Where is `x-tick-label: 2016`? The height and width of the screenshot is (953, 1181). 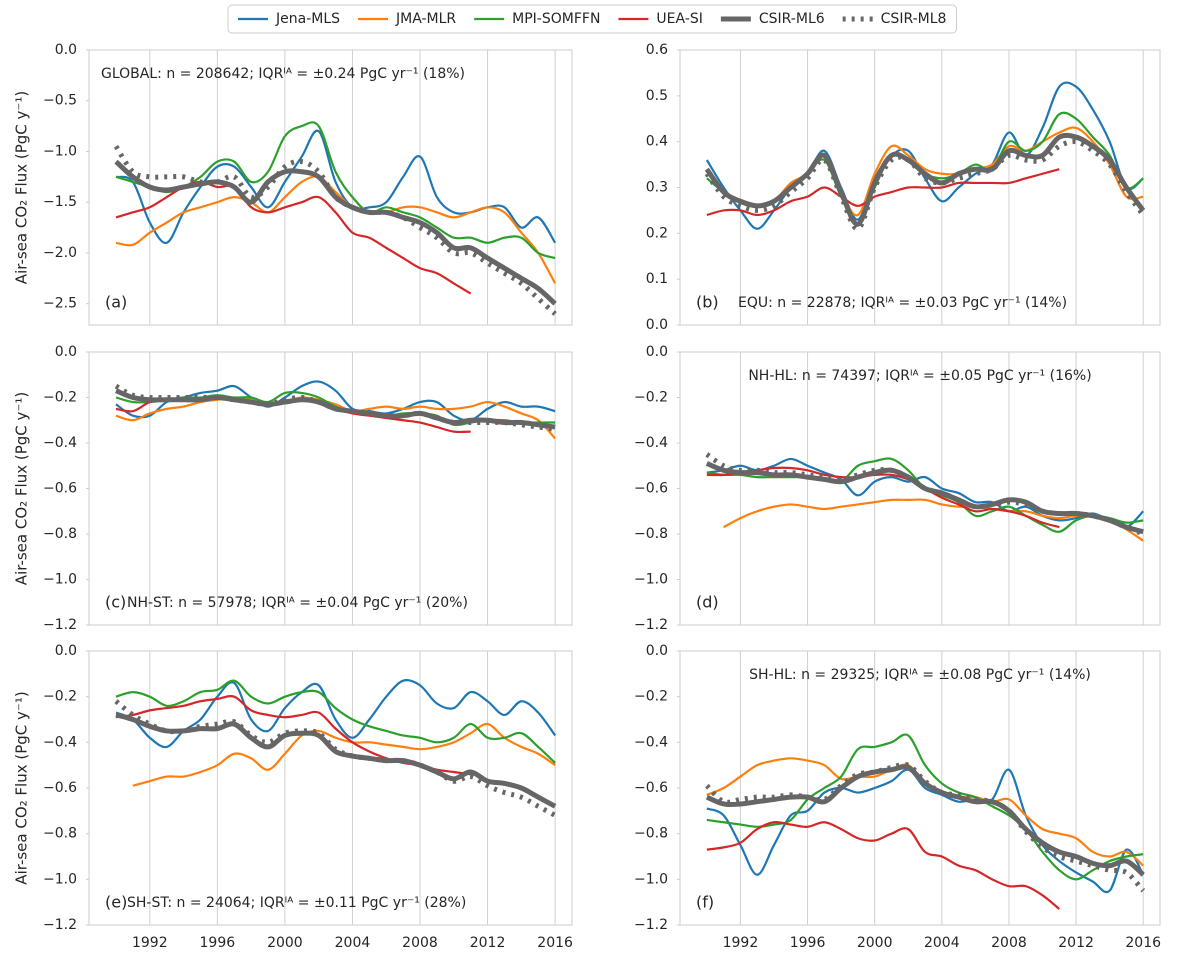
x-tick-label: 2016 is located at coordinates (555, 943).